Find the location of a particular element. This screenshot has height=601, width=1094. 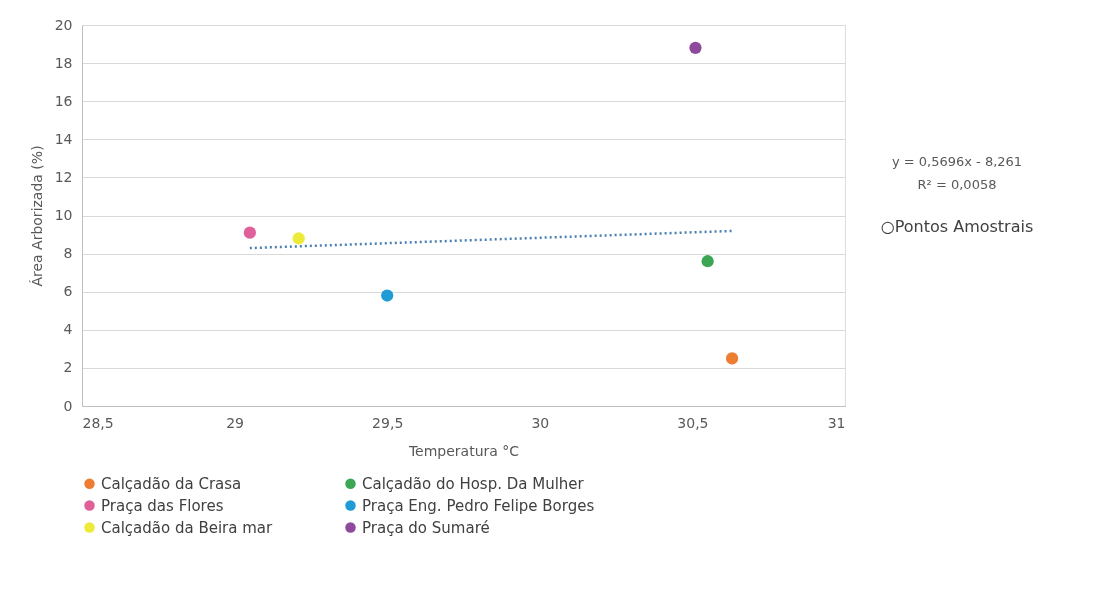

y-tick-label: 10 is located at coordinates (63, 215).